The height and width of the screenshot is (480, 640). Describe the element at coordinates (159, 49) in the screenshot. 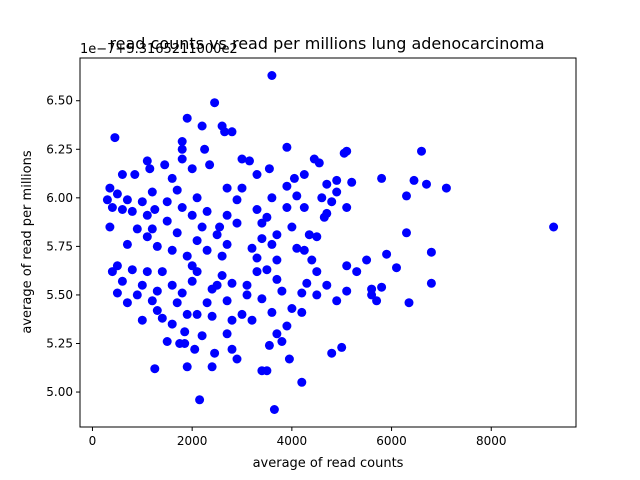

I see `y-offset-label: 1e−7+5.3165211000e2` at that location.